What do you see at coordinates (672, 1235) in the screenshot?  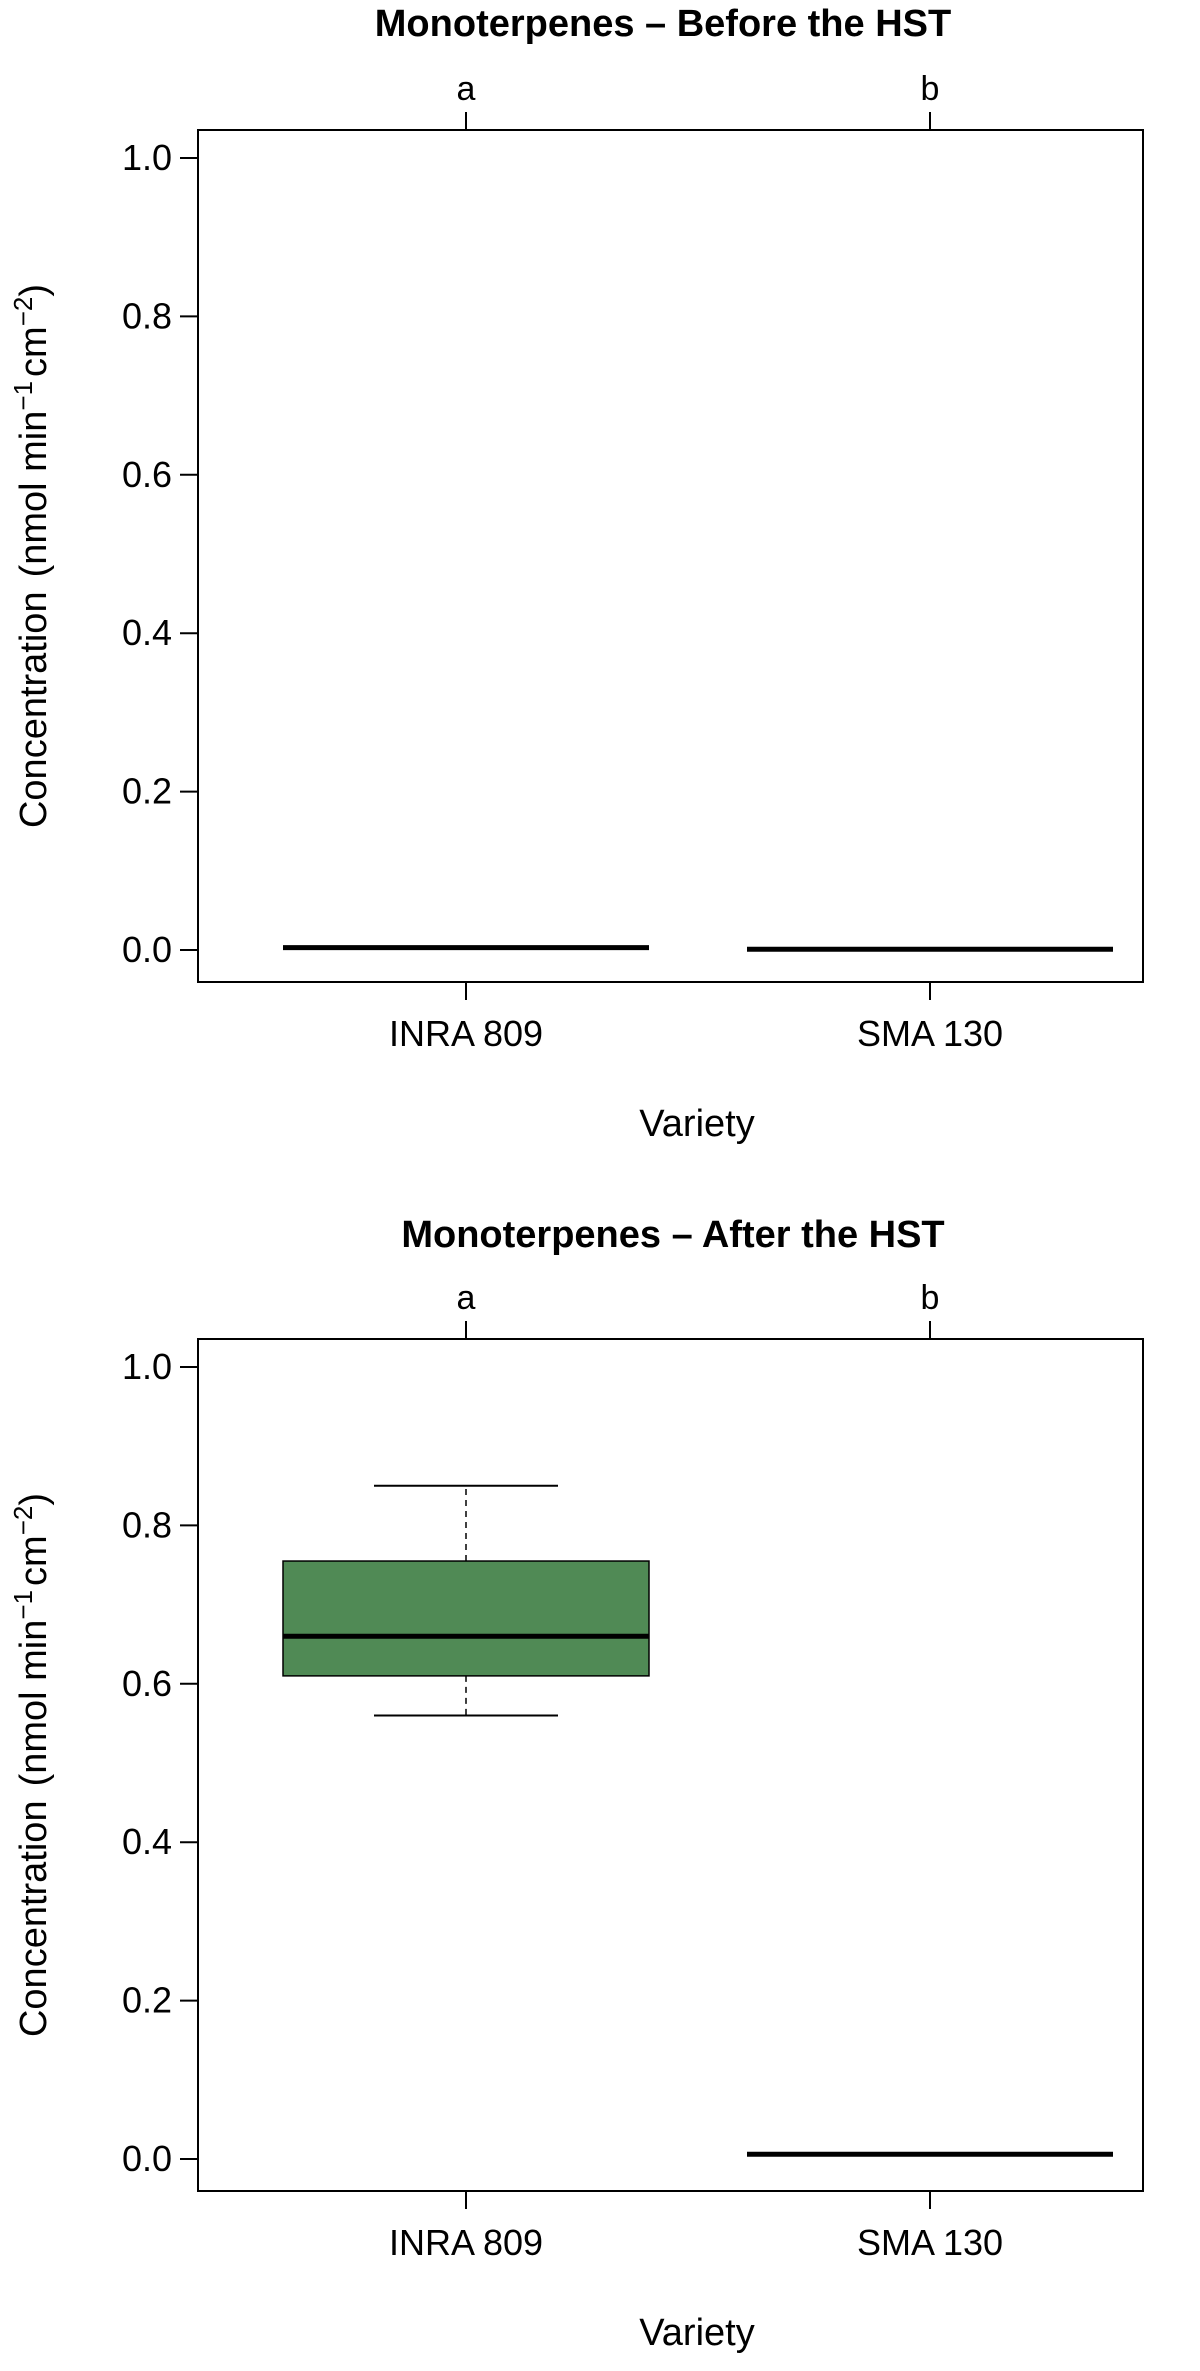 I see `chart-title: Monoterpenes – After the HST` at bounding box center [672, 1235].